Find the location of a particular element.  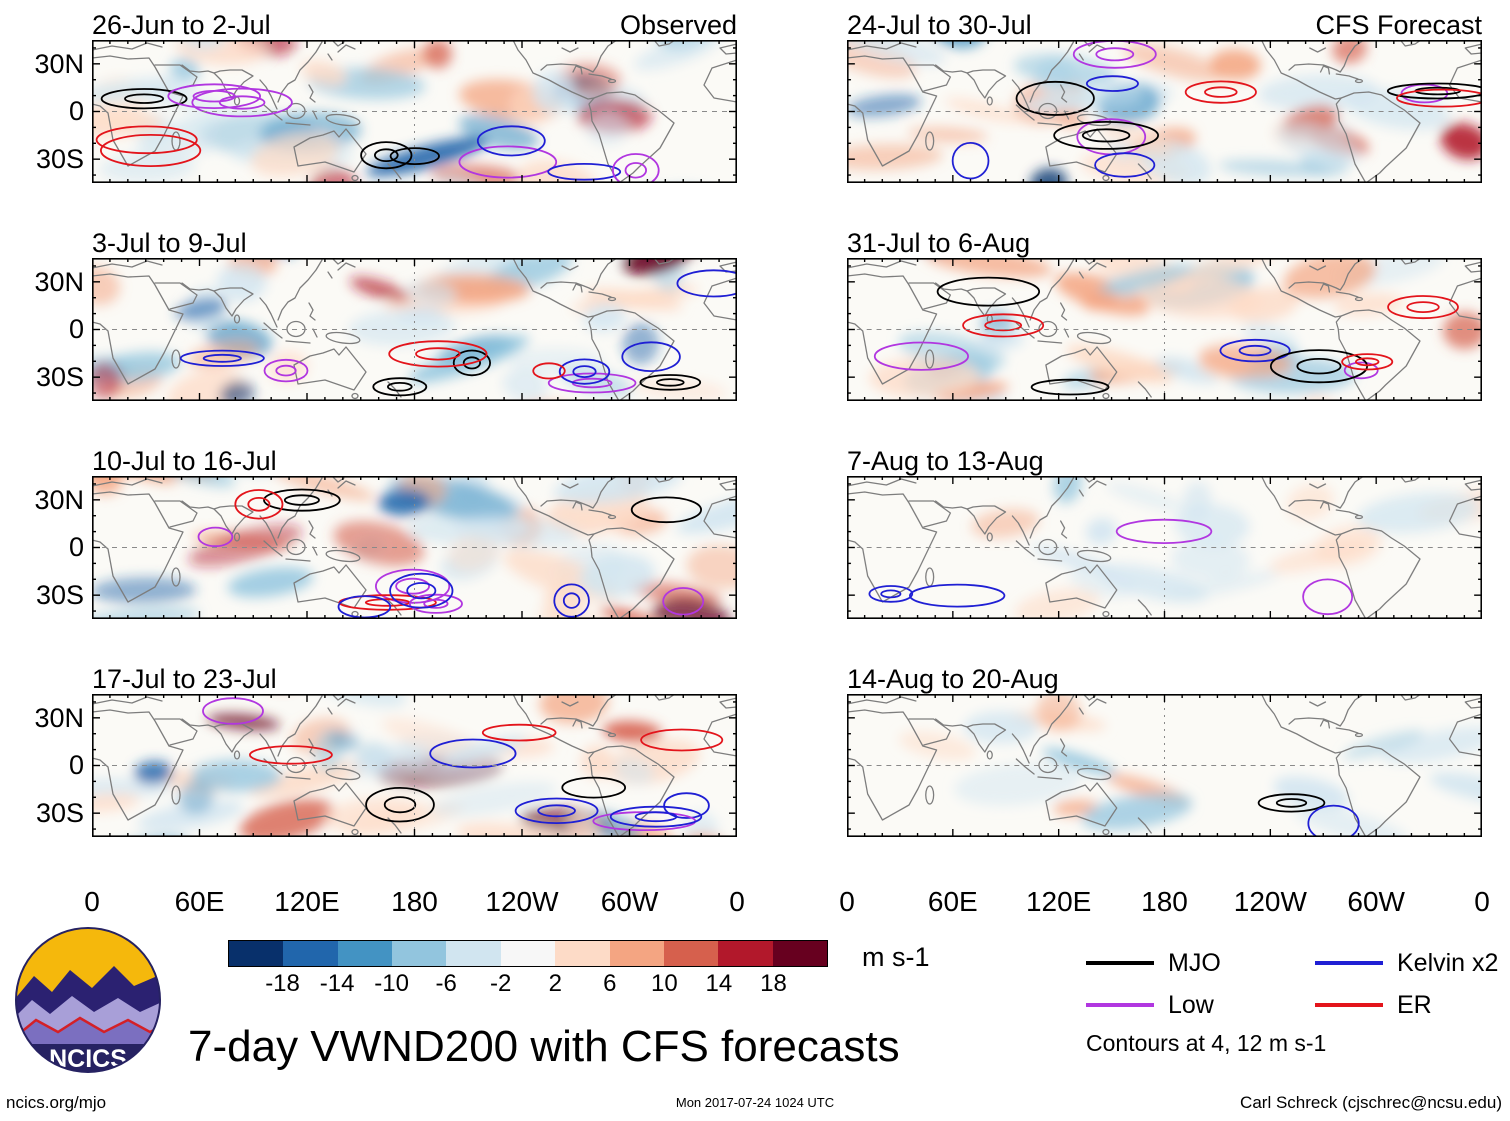

panel-header: 14-Aug to 20-Aug is located at coordinates (1164, 677).